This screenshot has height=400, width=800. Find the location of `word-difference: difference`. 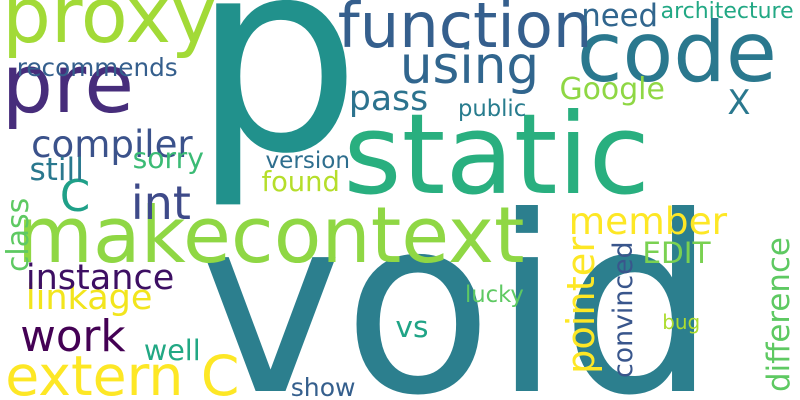

word-difference: difference is located at coordinates (778, 314).